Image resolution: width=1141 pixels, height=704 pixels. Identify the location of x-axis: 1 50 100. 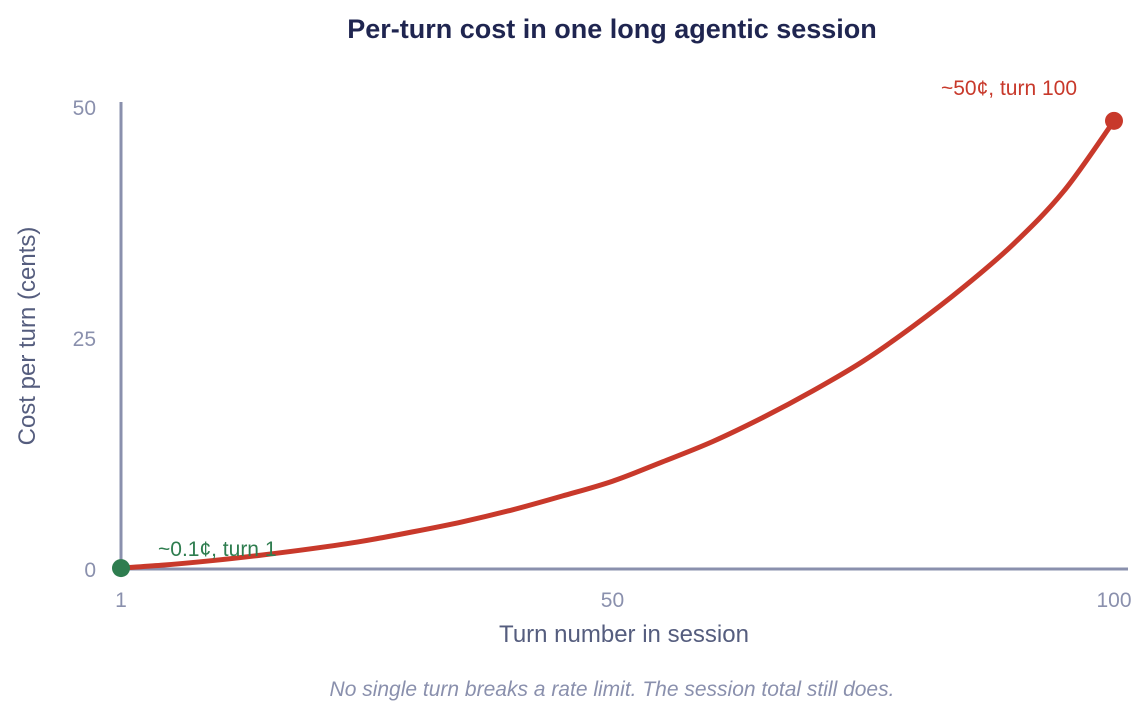
(623, 589).